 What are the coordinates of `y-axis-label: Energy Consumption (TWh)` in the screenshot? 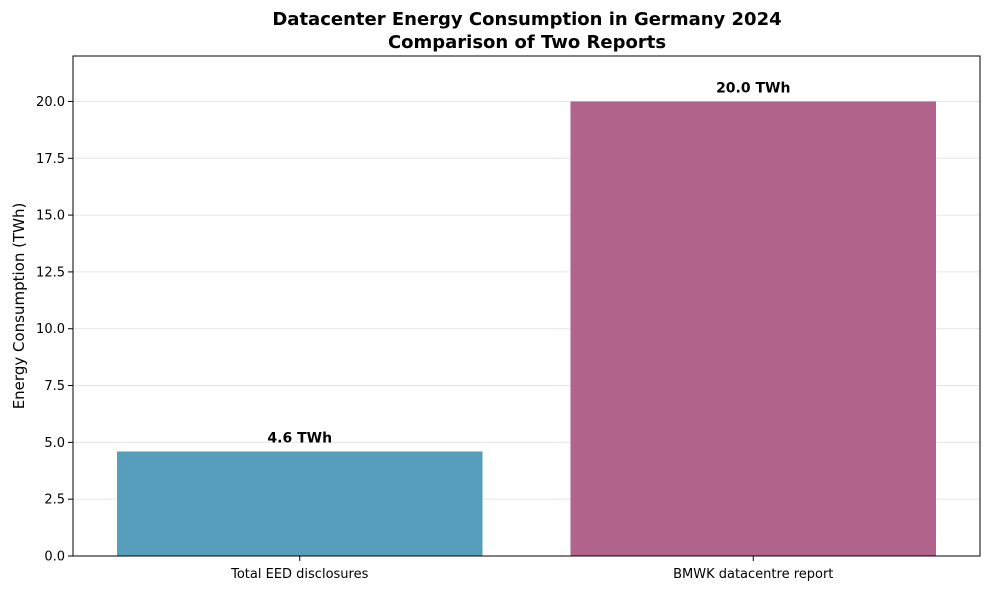 It's located at (19, 306).